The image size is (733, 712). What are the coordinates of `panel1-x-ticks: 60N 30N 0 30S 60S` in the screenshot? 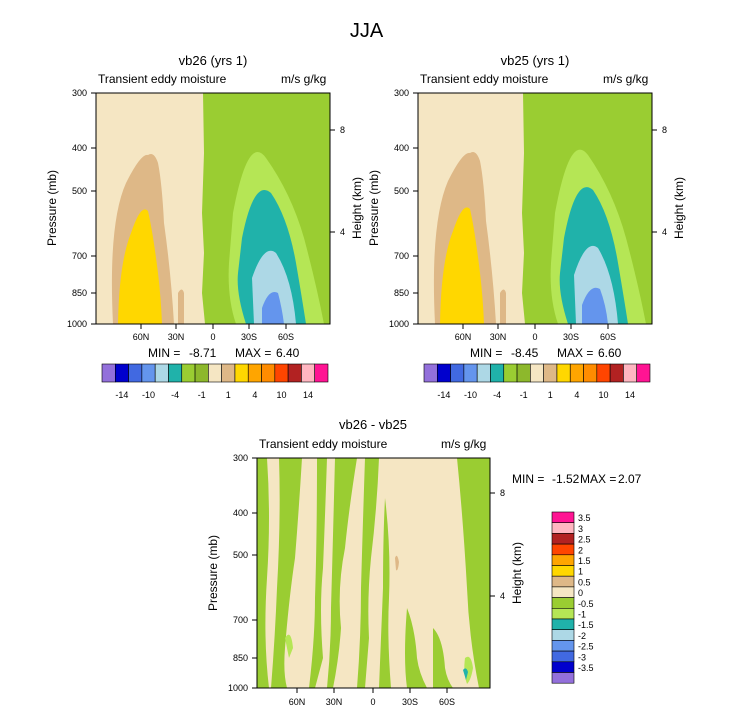 It's located at (213, 333).